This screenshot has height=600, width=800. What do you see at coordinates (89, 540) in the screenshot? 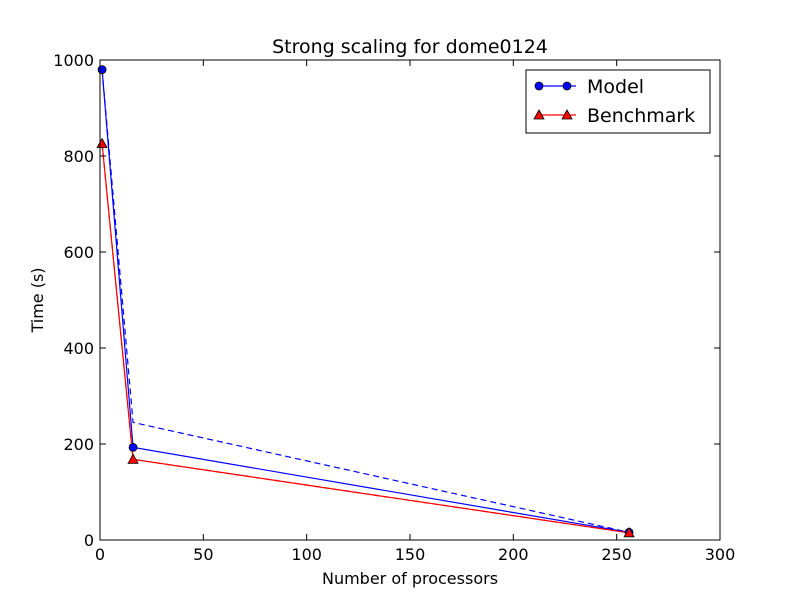
I see `y-tick-label: 0` at bounding box center [89, 540].